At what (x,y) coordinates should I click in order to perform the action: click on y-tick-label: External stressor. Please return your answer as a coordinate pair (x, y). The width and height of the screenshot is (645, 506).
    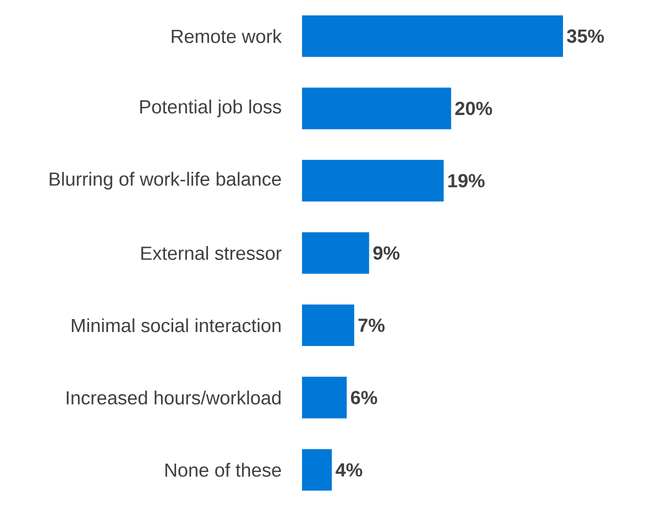
    Looking at the image, I should click on (211, 253).